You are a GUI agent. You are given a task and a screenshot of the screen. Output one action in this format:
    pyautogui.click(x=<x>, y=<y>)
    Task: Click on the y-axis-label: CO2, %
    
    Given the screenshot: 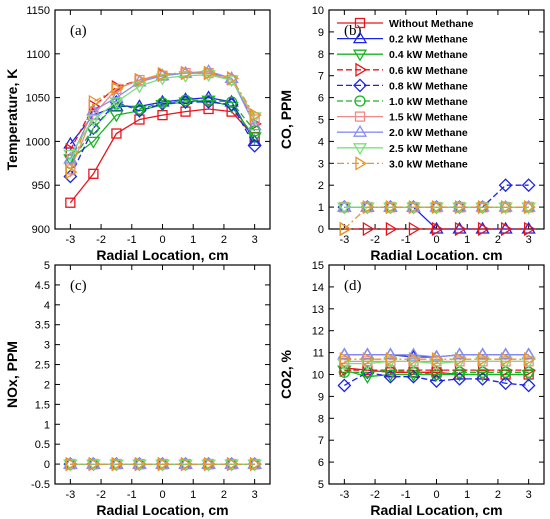 What is the action you would take?
    pyautogui.click(x=286, y=374)
    